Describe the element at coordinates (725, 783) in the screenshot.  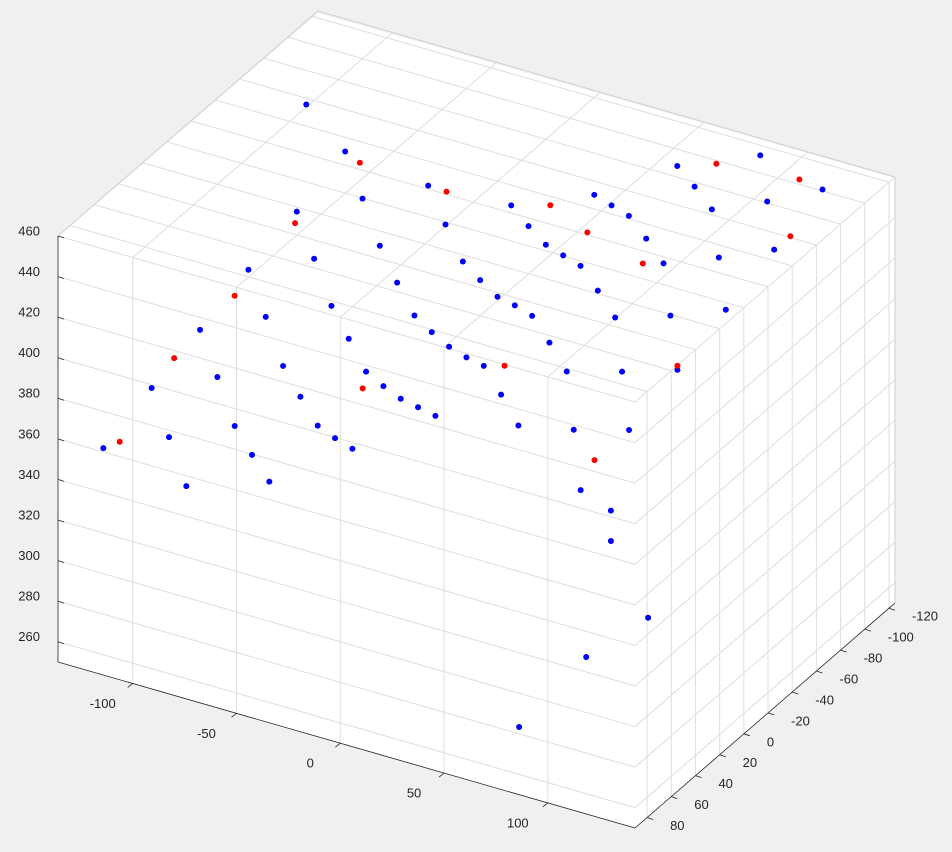
I see `y-tick-label: 40` at that location.